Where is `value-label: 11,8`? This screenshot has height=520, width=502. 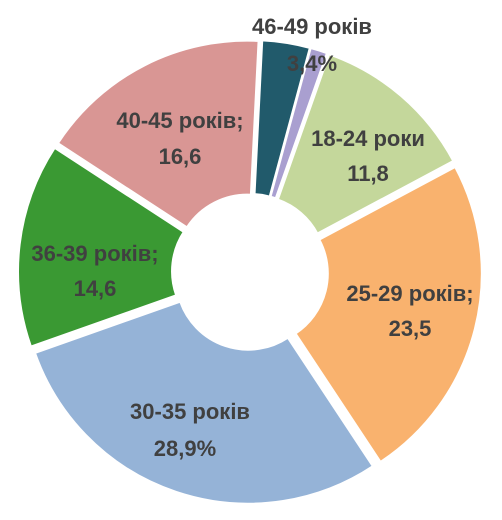
value-label: 11,8 is located at coordinates (368, 173).